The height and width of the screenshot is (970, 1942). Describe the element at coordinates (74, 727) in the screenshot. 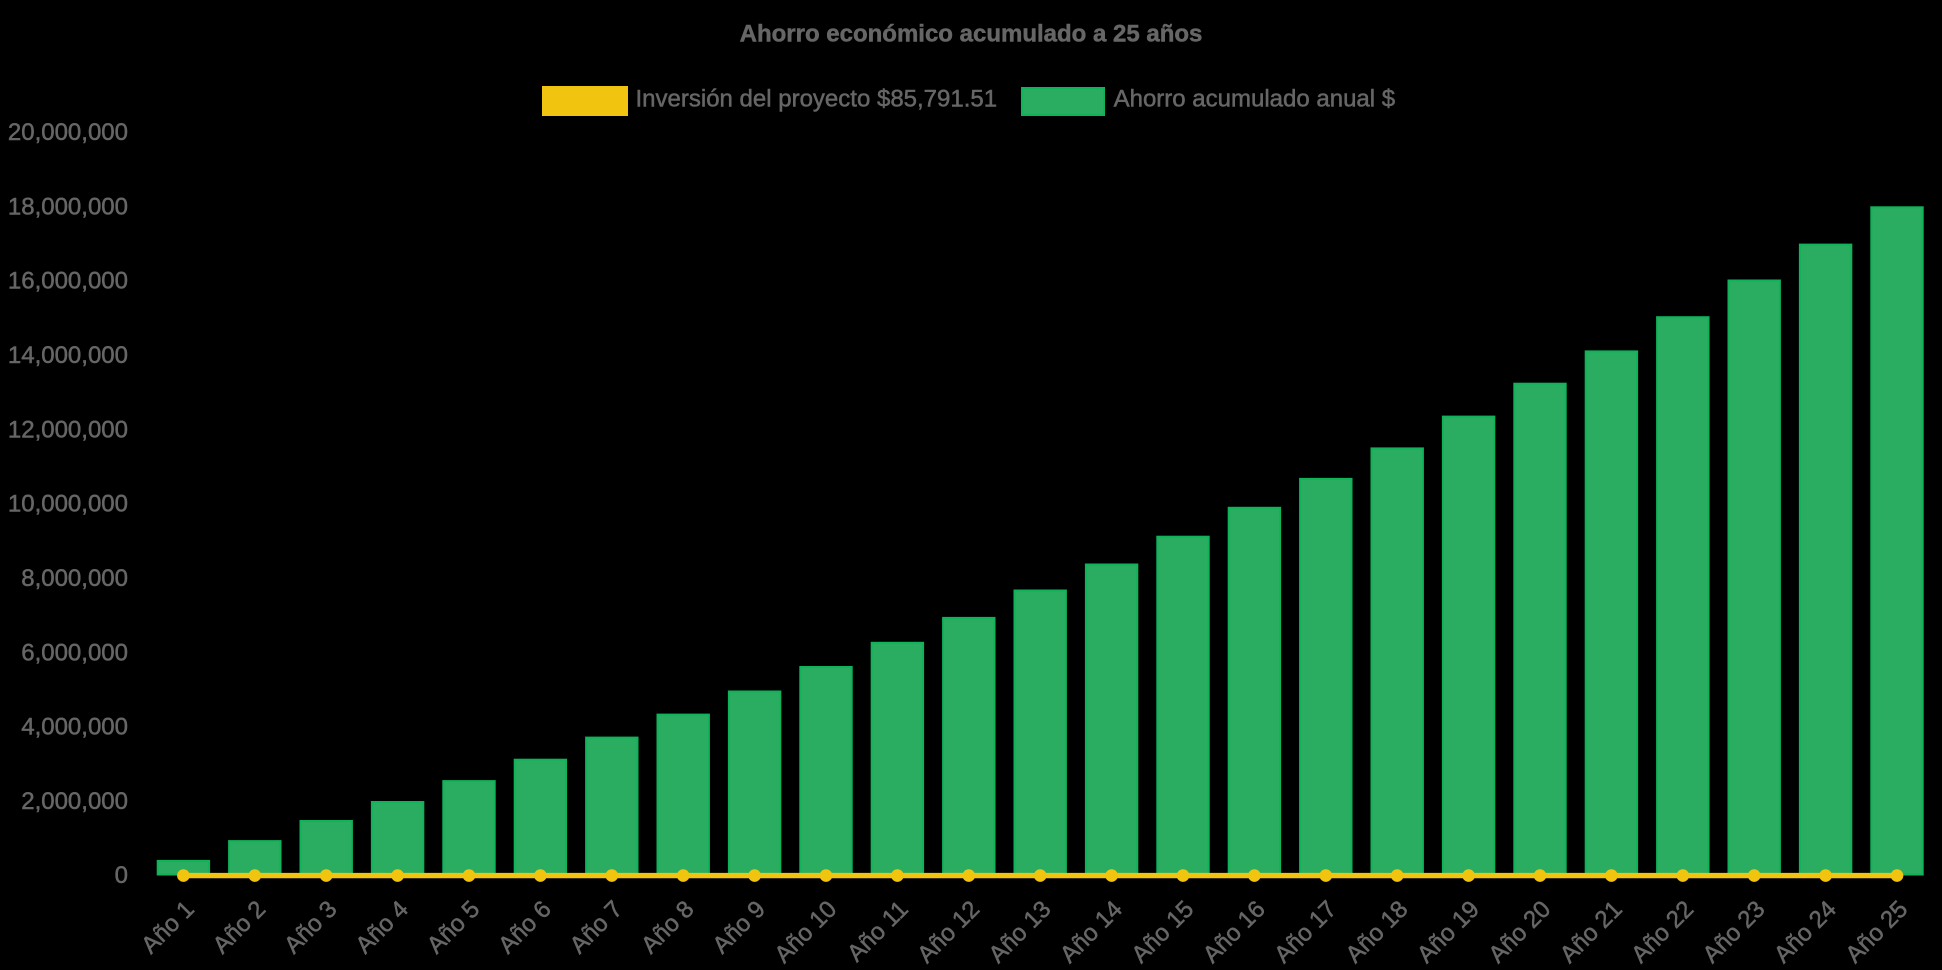

I see `svg-text: 4,000,000` at that location.